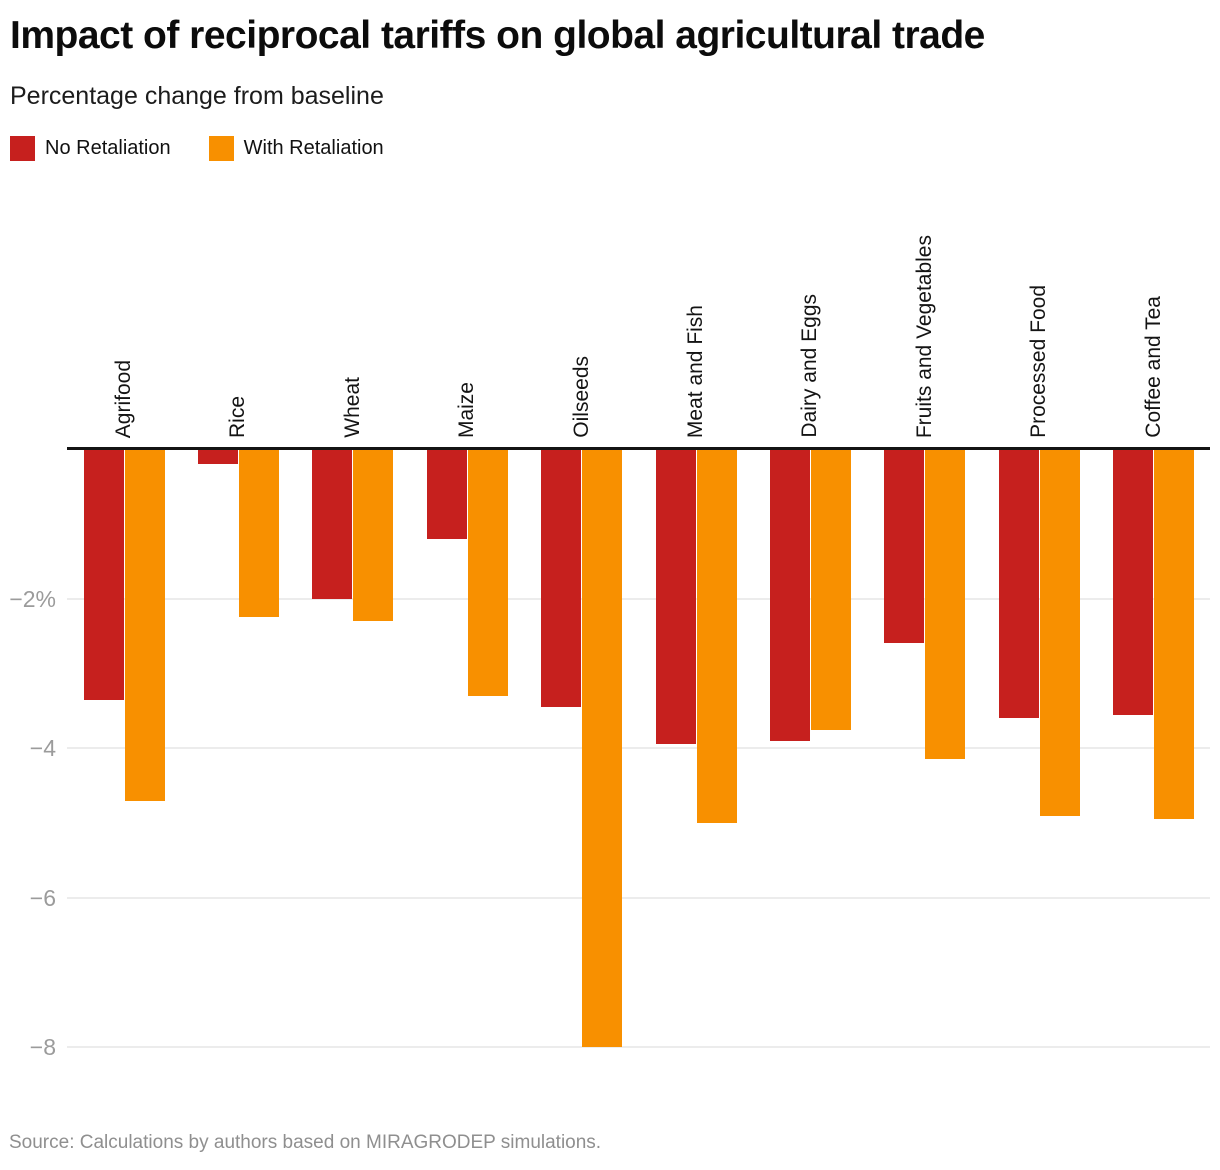  Describe the element at coordinates (22, 148) in the screenshot. I see `legend-swatch-no-retaliation-icon` at that location.